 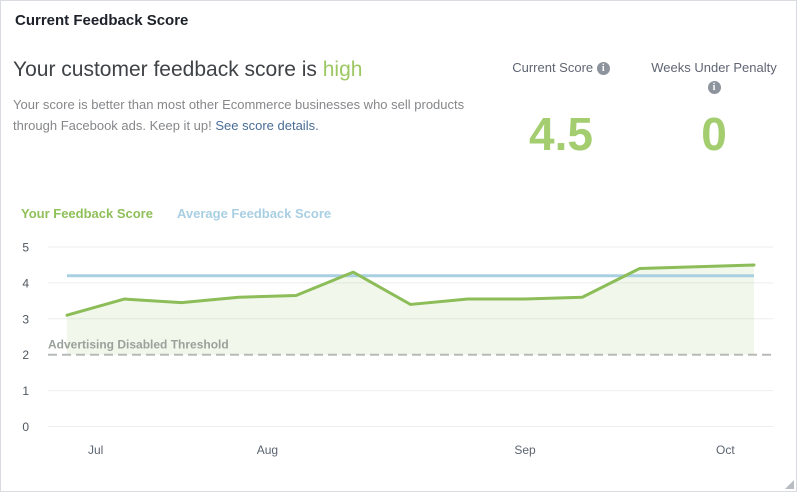 I want to click on current-score-value: 4.5, so click(x=561, y=134).